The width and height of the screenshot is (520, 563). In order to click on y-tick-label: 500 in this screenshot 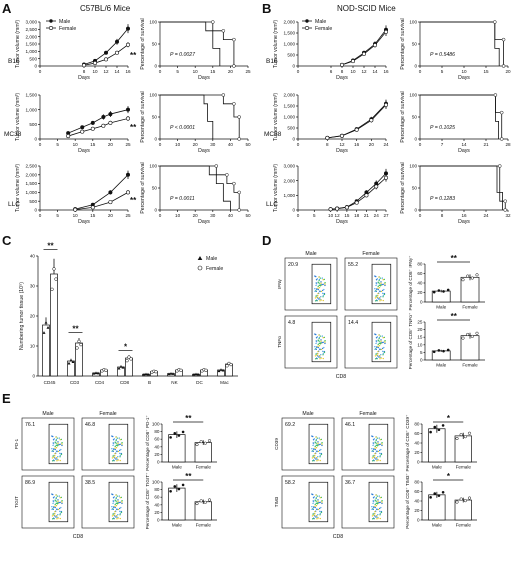, I will do `click(291, 128)`.